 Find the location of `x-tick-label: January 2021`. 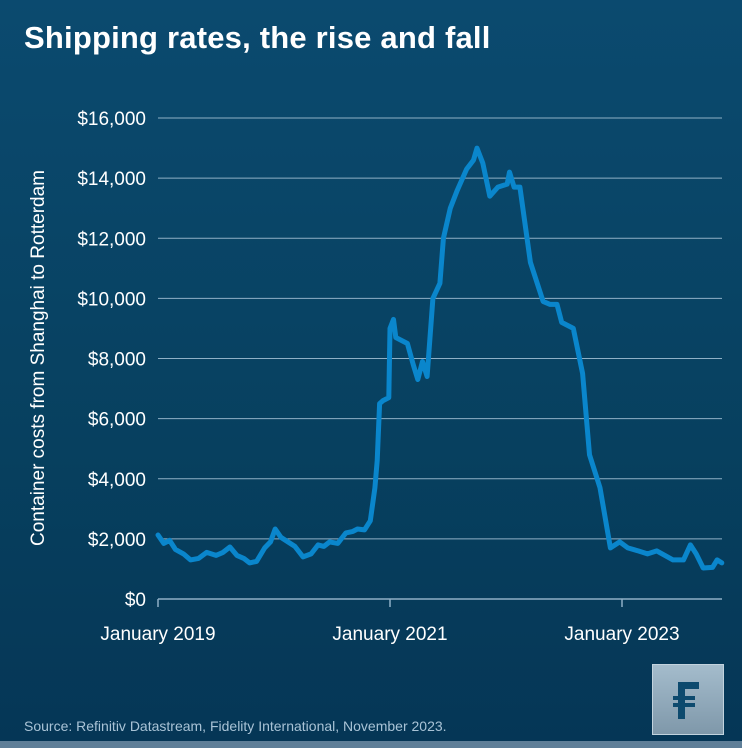

x-tick-label: January 2021 is located at coordinates (389, 634).